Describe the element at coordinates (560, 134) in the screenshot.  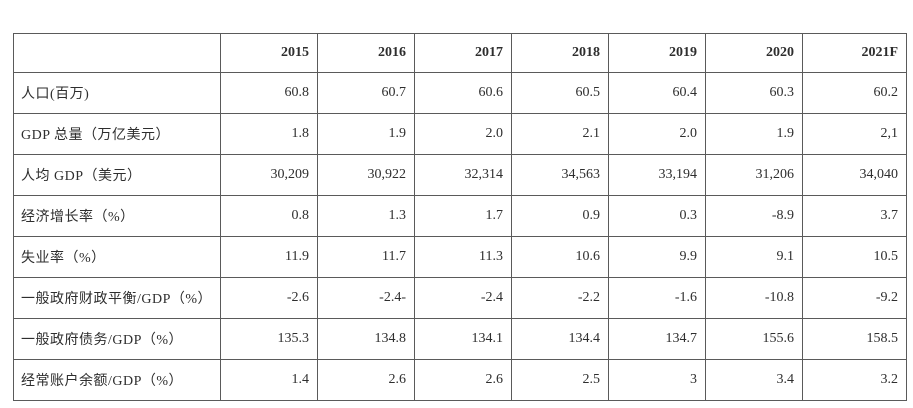
I see `value-cell: 2.1` at that location.